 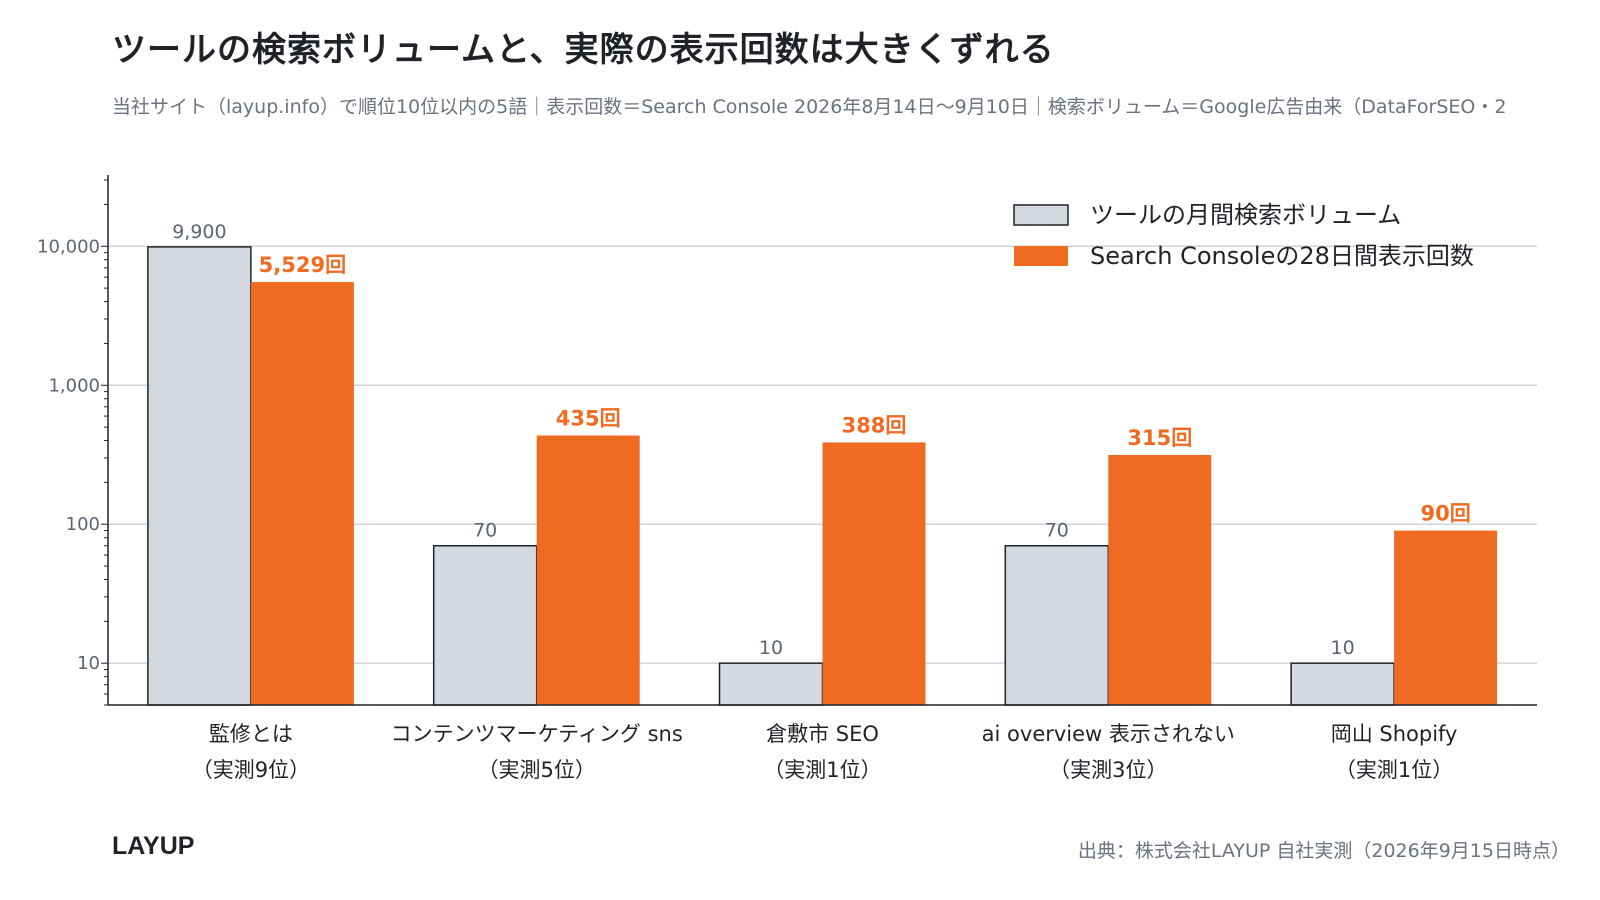 I want to click on x-tick-sublabel: （実測5位）, so click(x=537, y=770).